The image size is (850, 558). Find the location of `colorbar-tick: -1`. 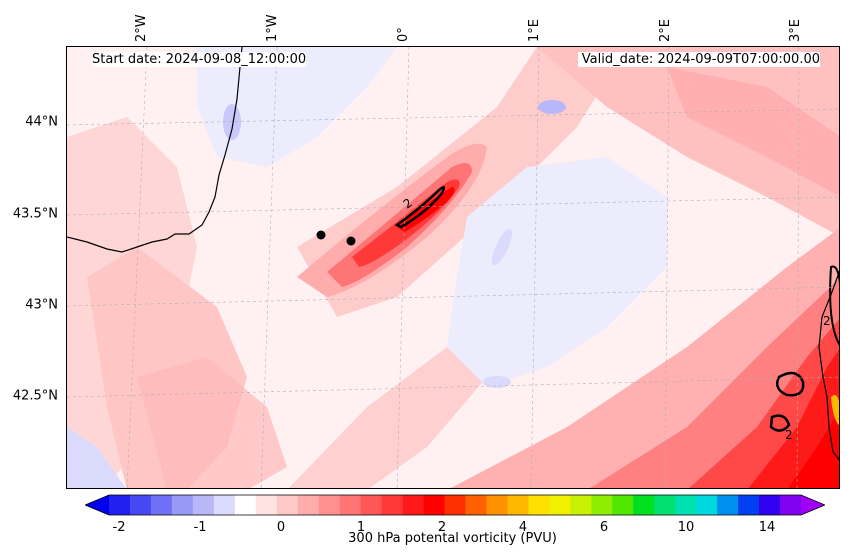

colorbar-tick: -1 is located at coordinates (200, 527).